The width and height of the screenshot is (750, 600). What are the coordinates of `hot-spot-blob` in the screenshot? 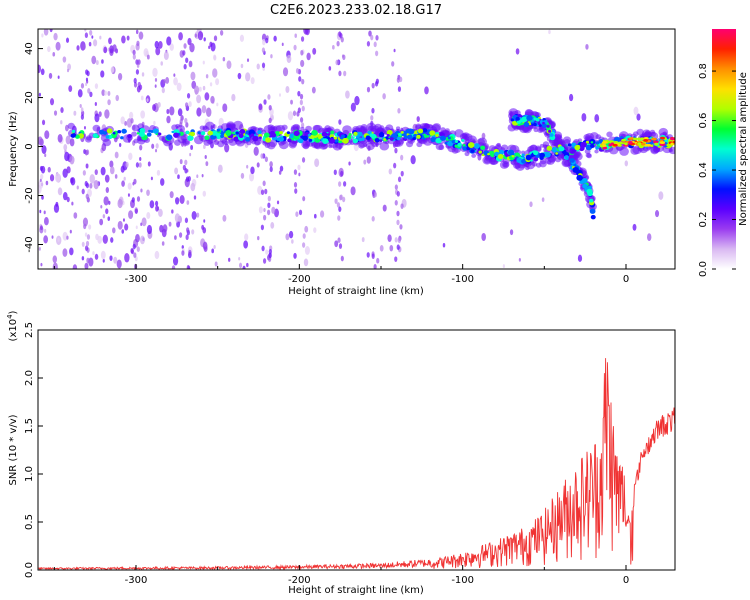 It's located at (624, 140).